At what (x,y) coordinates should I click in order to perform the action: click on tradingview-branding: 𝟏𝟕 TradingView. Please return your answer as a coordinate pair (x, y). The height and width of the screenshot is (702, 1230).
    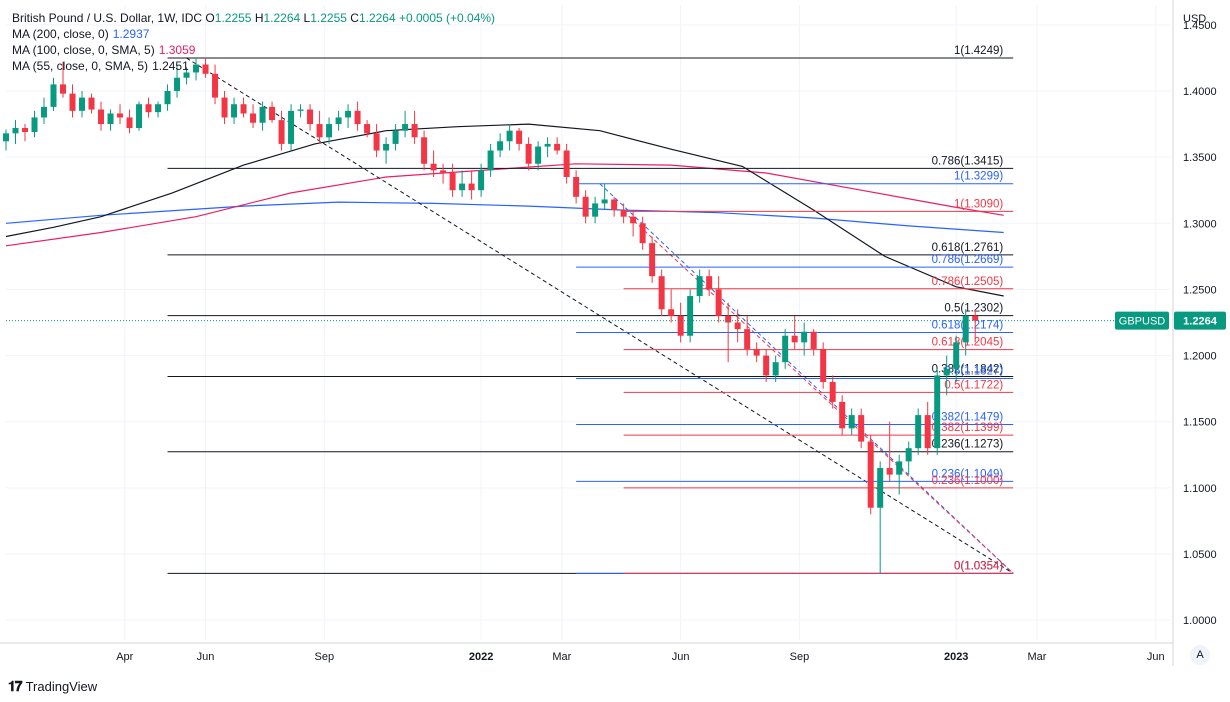
    Looking at the image, I should click on (52, 686).